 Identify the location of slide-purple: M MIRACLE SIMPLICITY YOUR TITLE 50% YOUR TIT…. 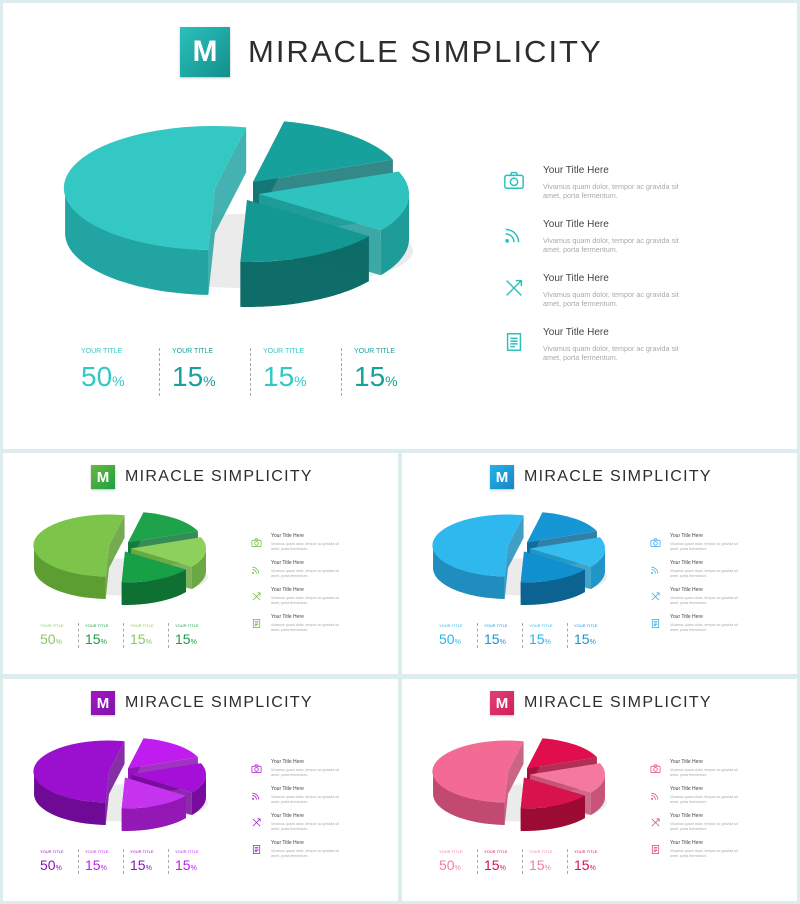
(200, 790).